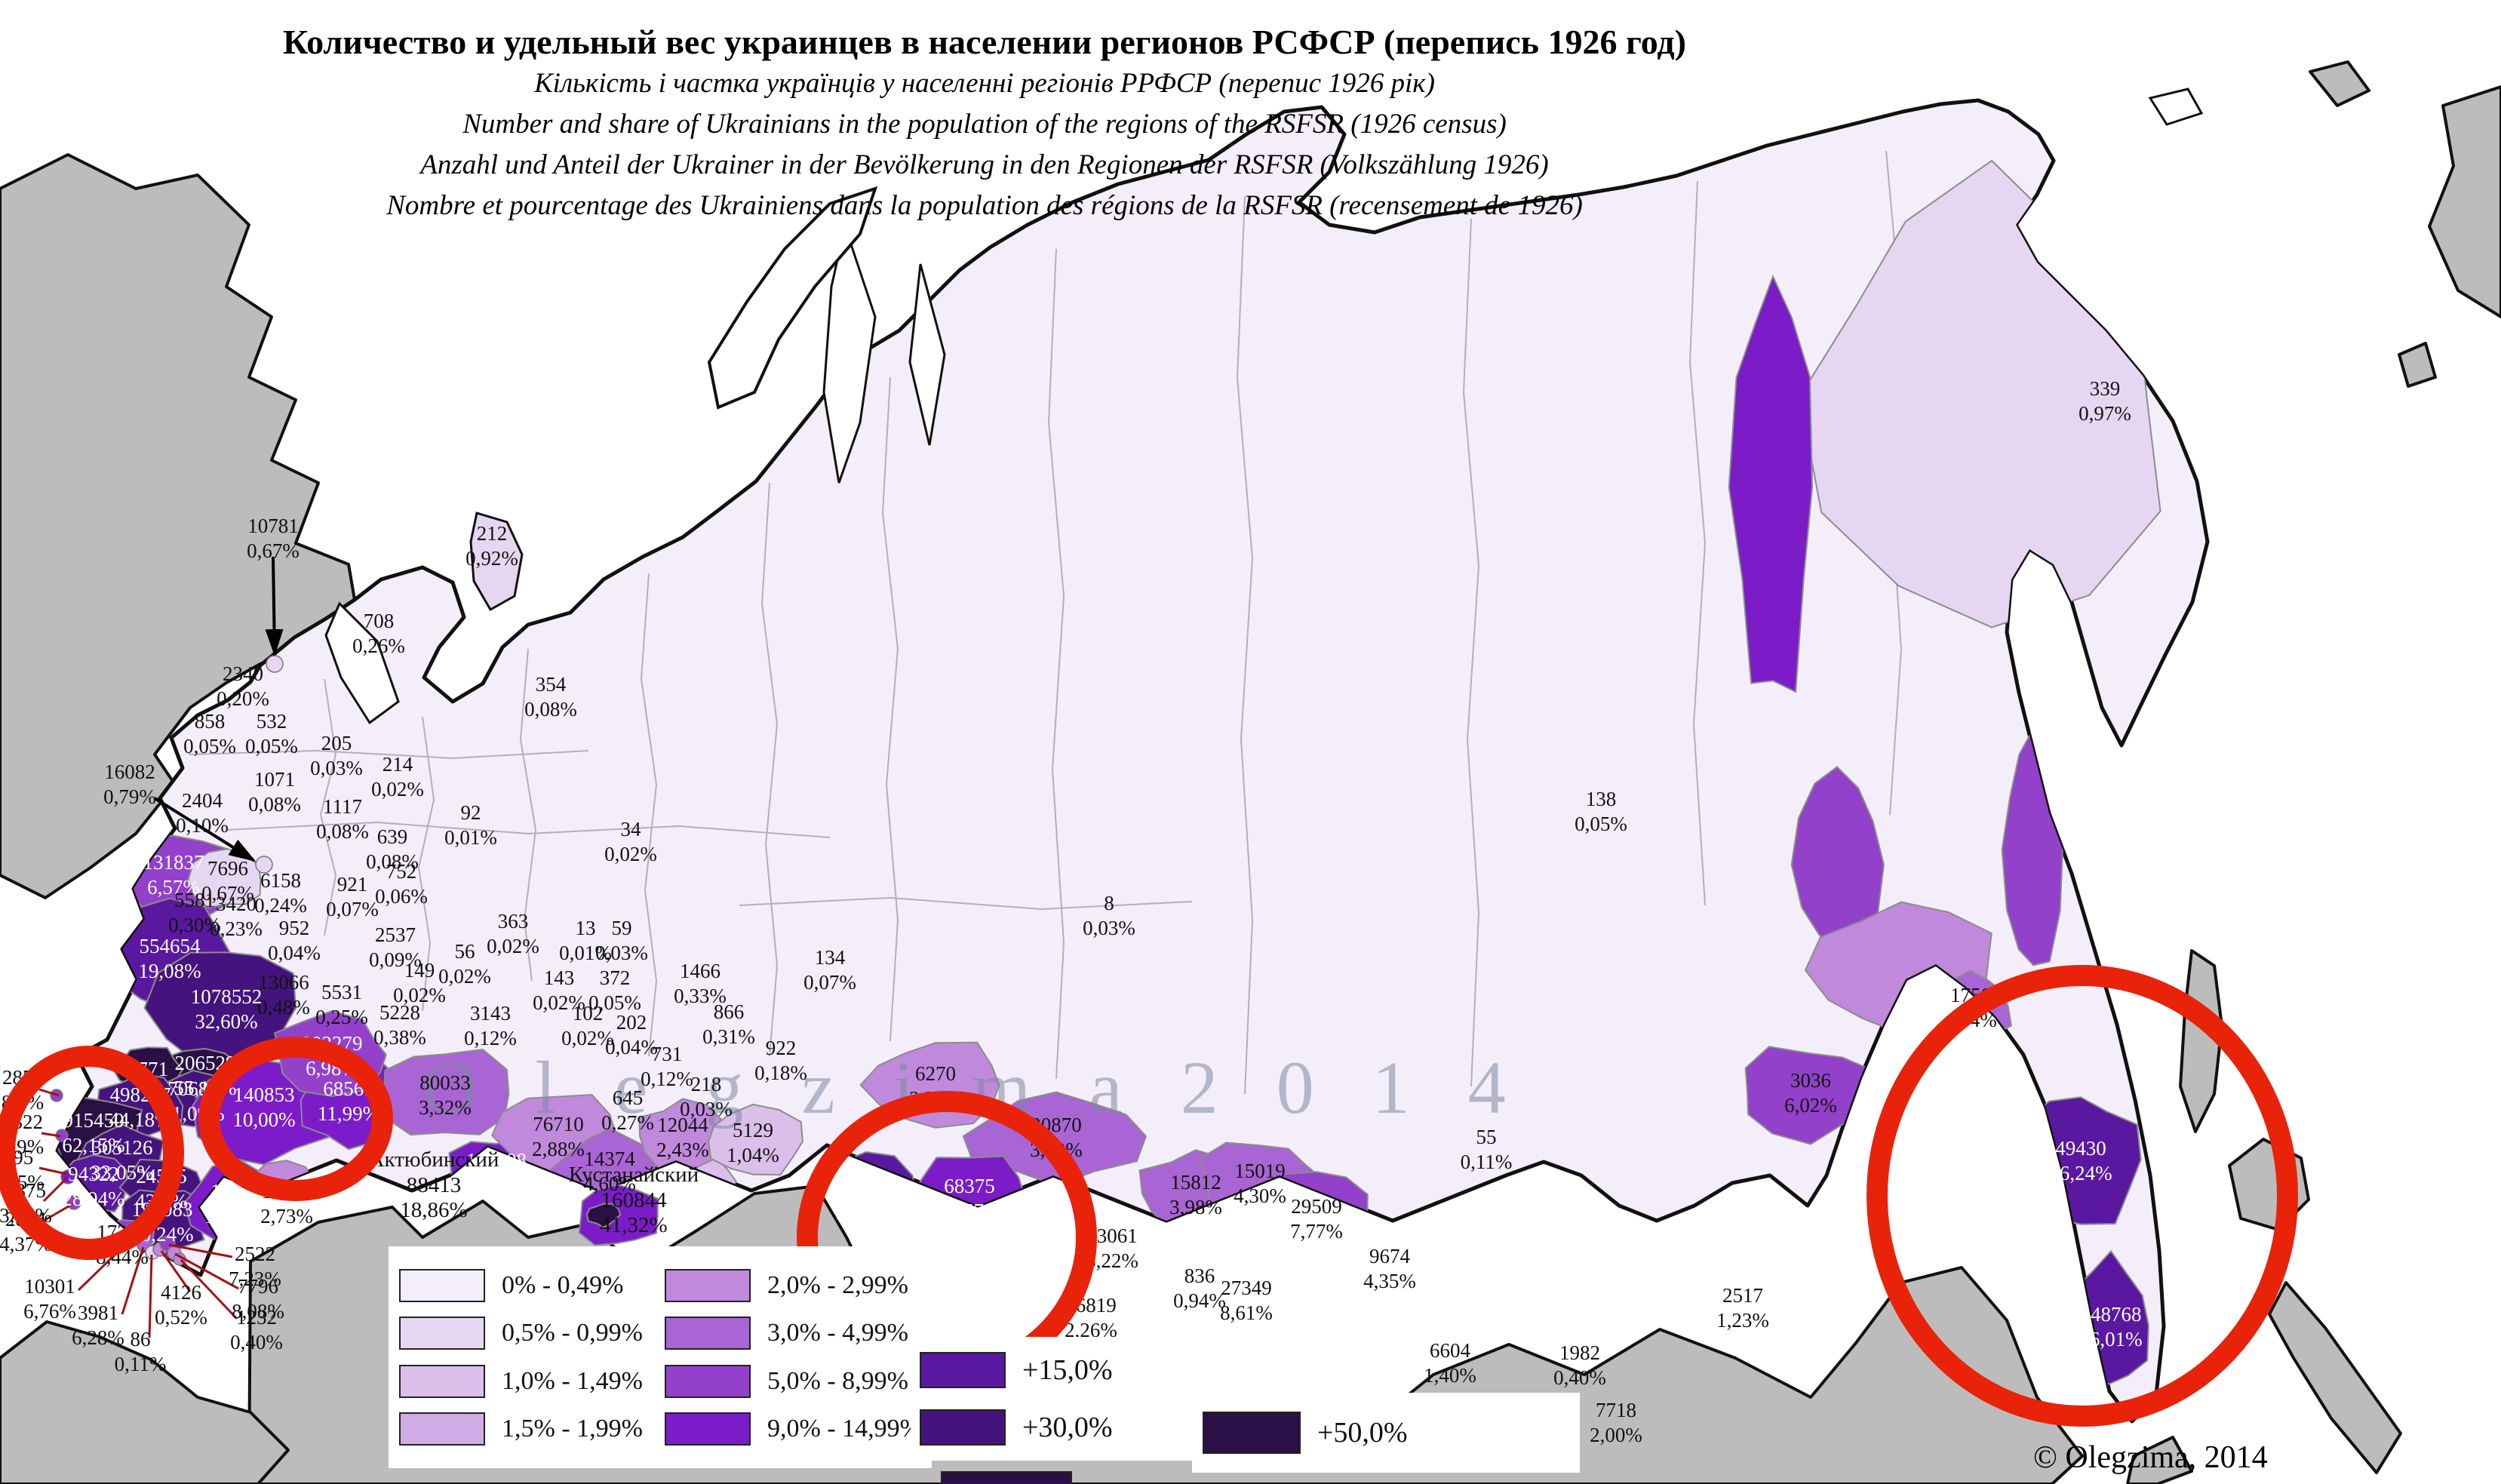  I want to click on region-label: 13066 0,48%, so click(283, 995).